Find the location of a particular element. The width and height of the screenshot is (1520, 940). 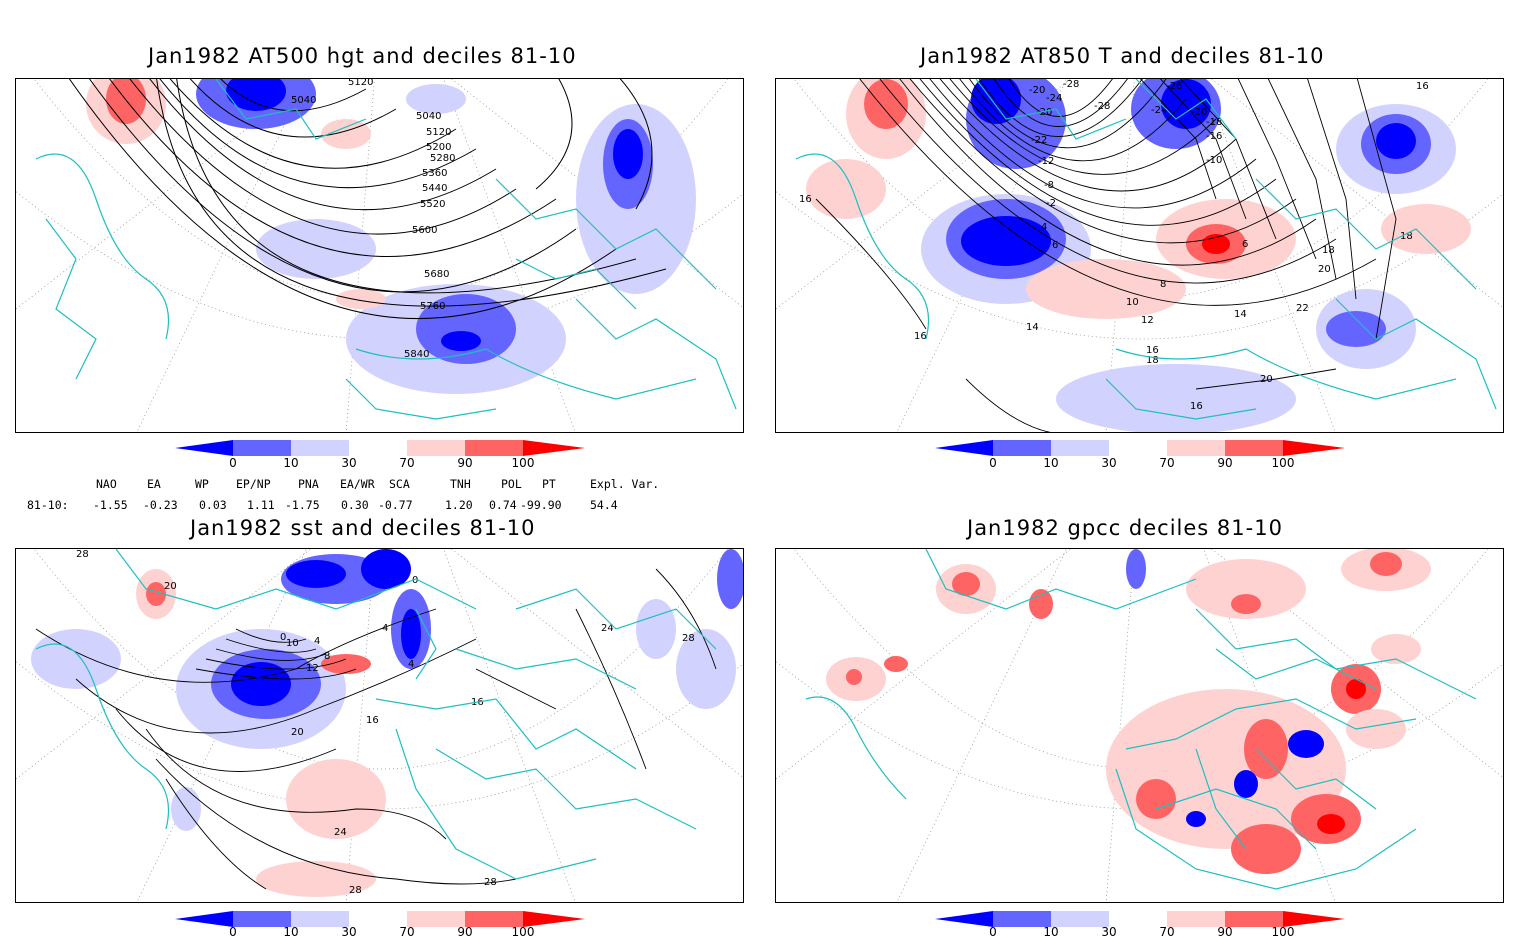

index-header: EA/WR is located at coordinates (357, 484).